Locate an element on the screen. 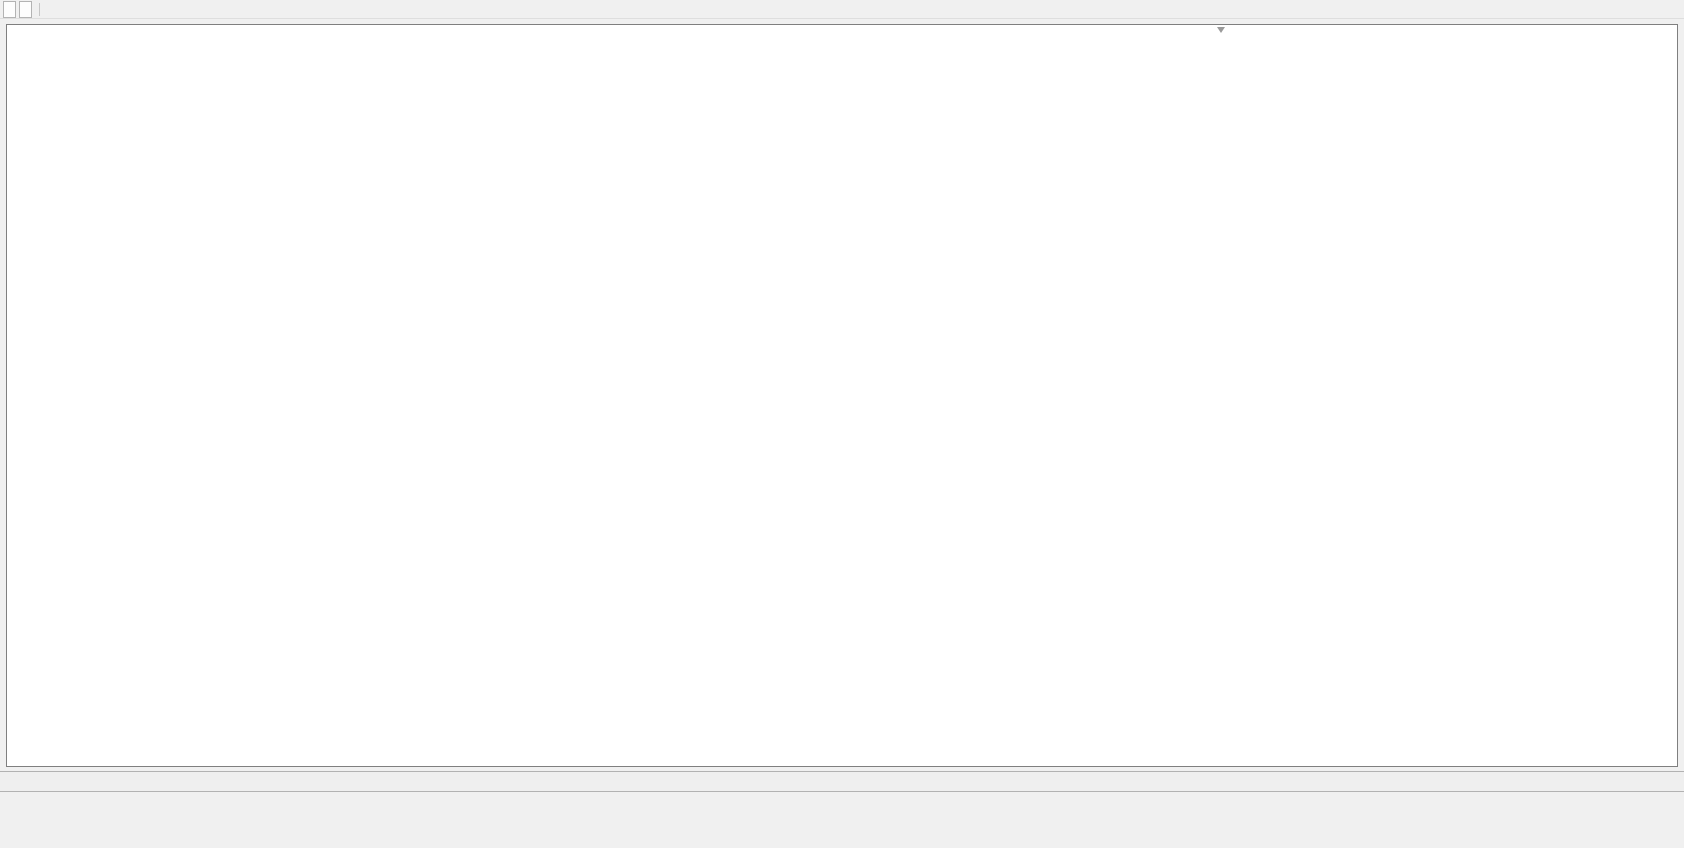 The image size is (1684, 848). text-tool-button is located at coordinates (9, 9).